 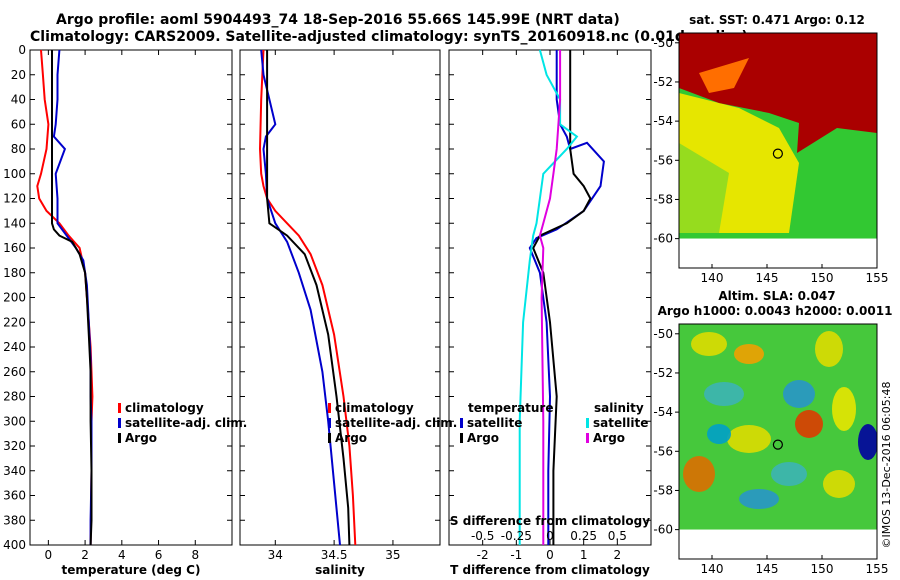 What do you see at coordinates (619, 408) in the screenshot?
I see `legend-salinity-heading: salinity` at bounding box center [619, 408].